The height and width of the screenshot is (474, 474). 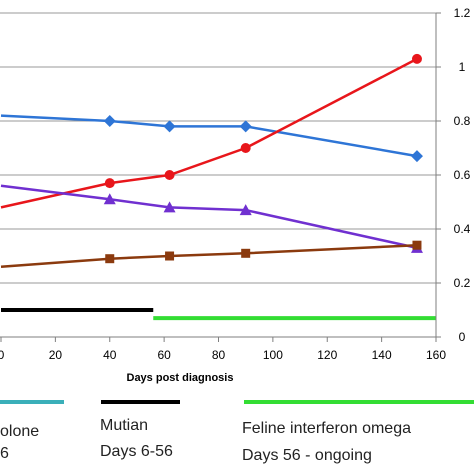 What do you see at coordinates (273, 355) in the screenshot?
I see `x-tick-label: 100` at bounding box center [273, 355].